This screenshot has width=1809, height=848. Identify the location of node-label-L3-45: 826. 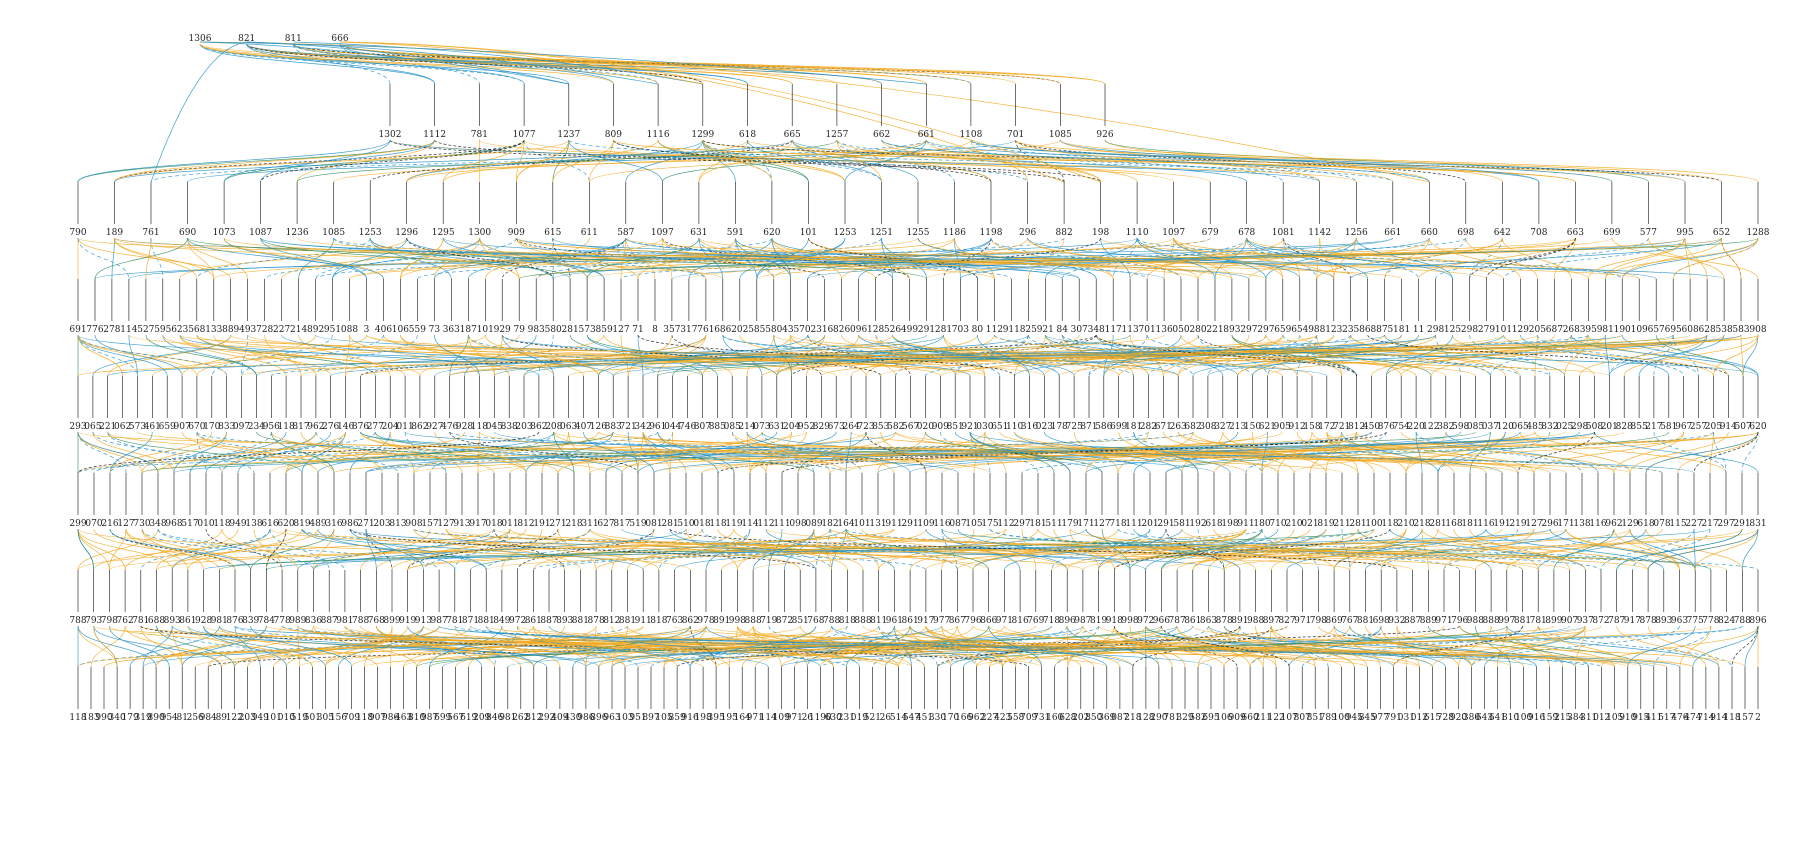
(841, 330).